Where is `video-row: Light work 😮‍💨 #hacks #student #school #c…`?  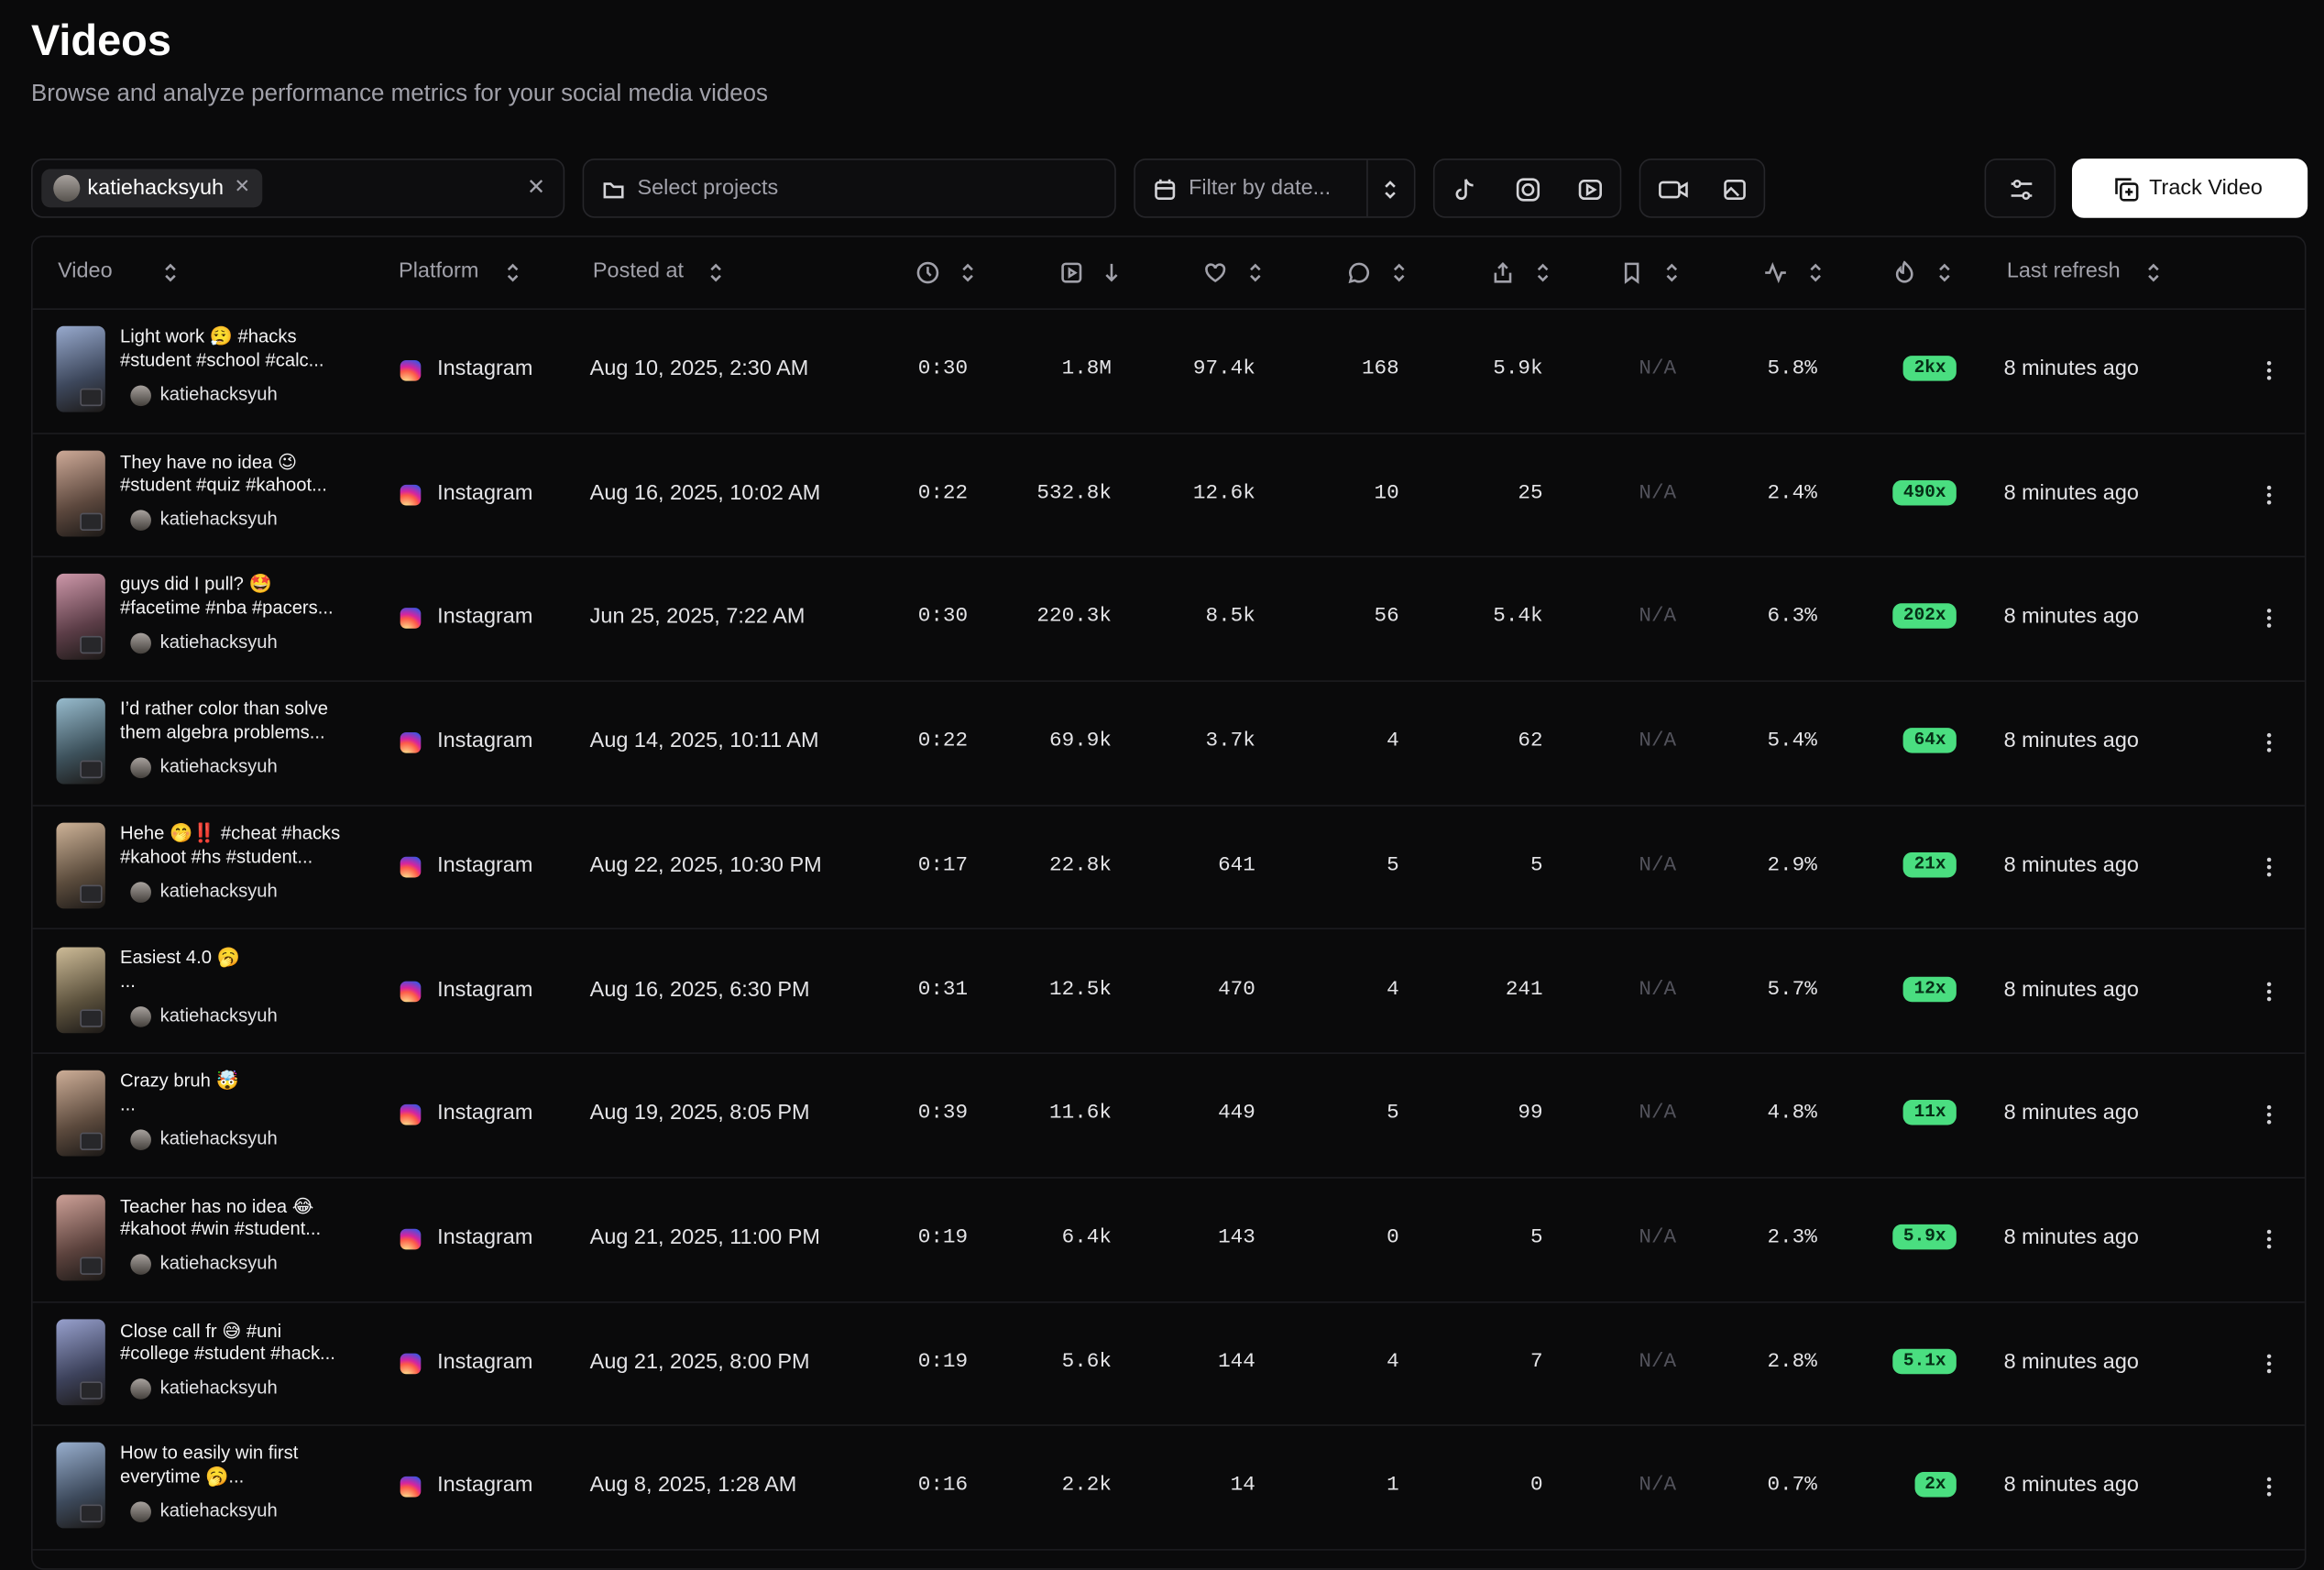
video-row: Light work 😮‍💨 #hacks #student #school #c… is located at coordinates (1168, 371).